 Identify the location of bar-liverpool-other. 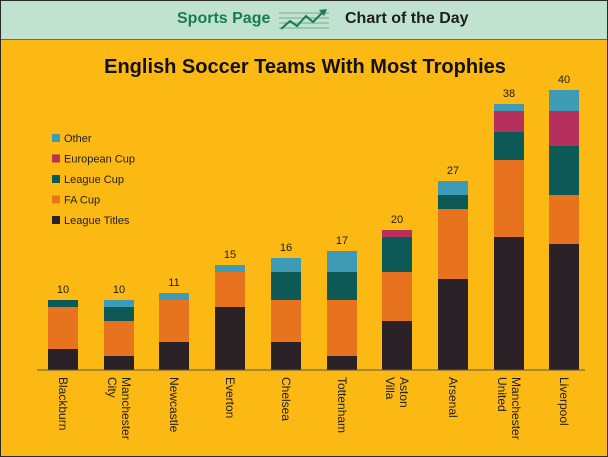
(564, 100).